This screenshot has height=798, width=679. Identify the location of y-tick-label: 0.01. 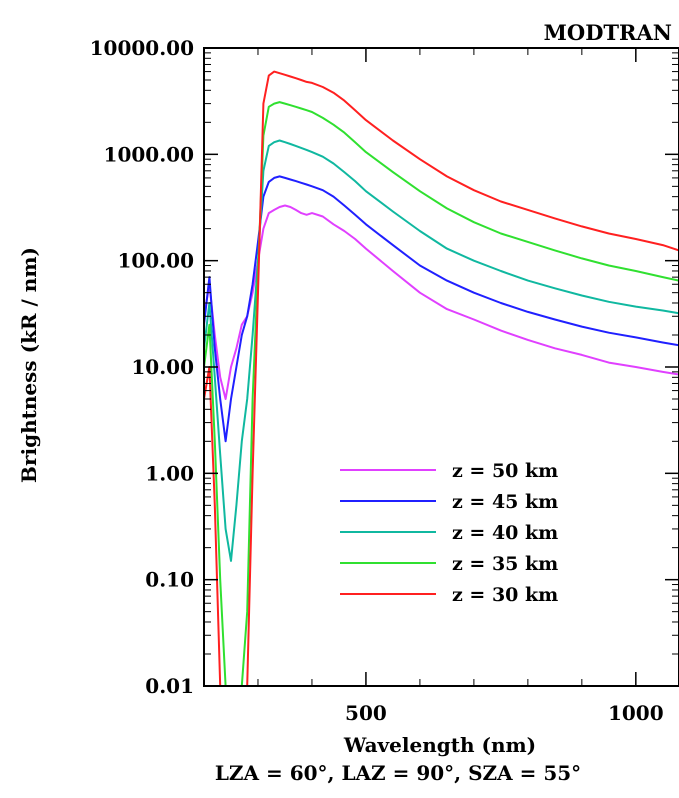
(169, 686).